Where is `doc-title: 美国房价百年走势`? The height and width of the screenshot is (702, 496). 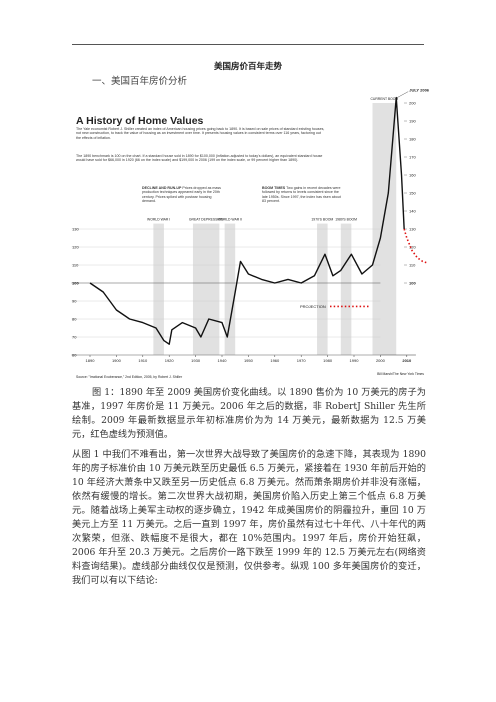
doc-title: 美国房价百年走势 is located at coordinates (247, 67).